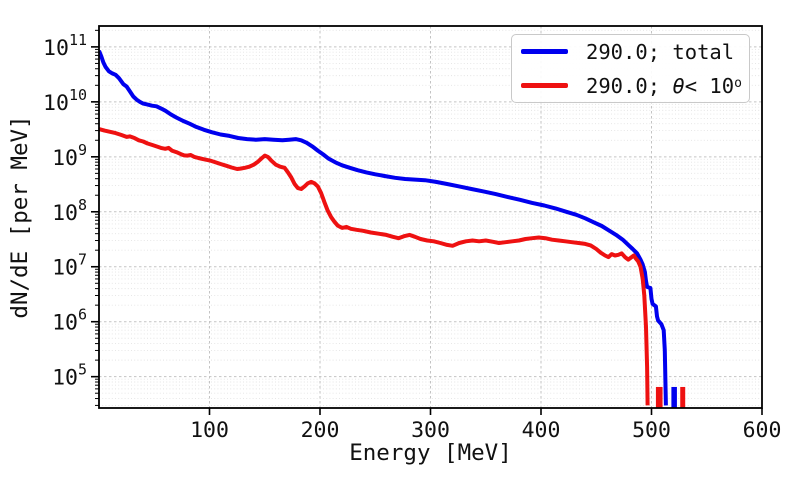 This screenshot has width=800, height=480. What do you see at coordinates (651, 430) in the screenshot?
I see `x-tick-label: 500` at bounding box center [651, 430].